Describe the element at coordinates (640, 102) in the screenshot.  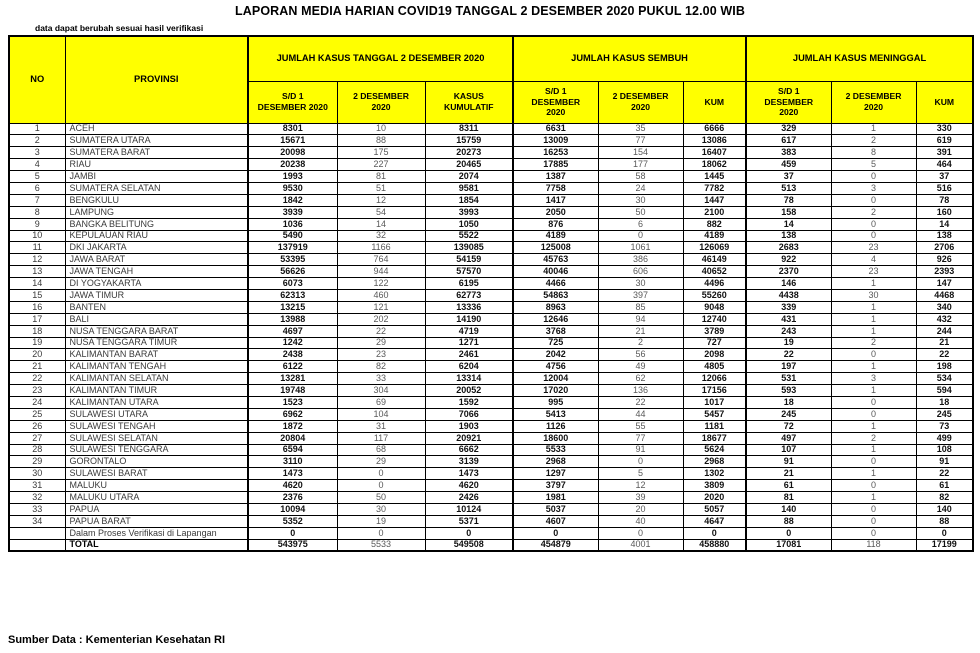
I see `col-header-sembuh-harian: 2 DESEMBER 2020` at that location.